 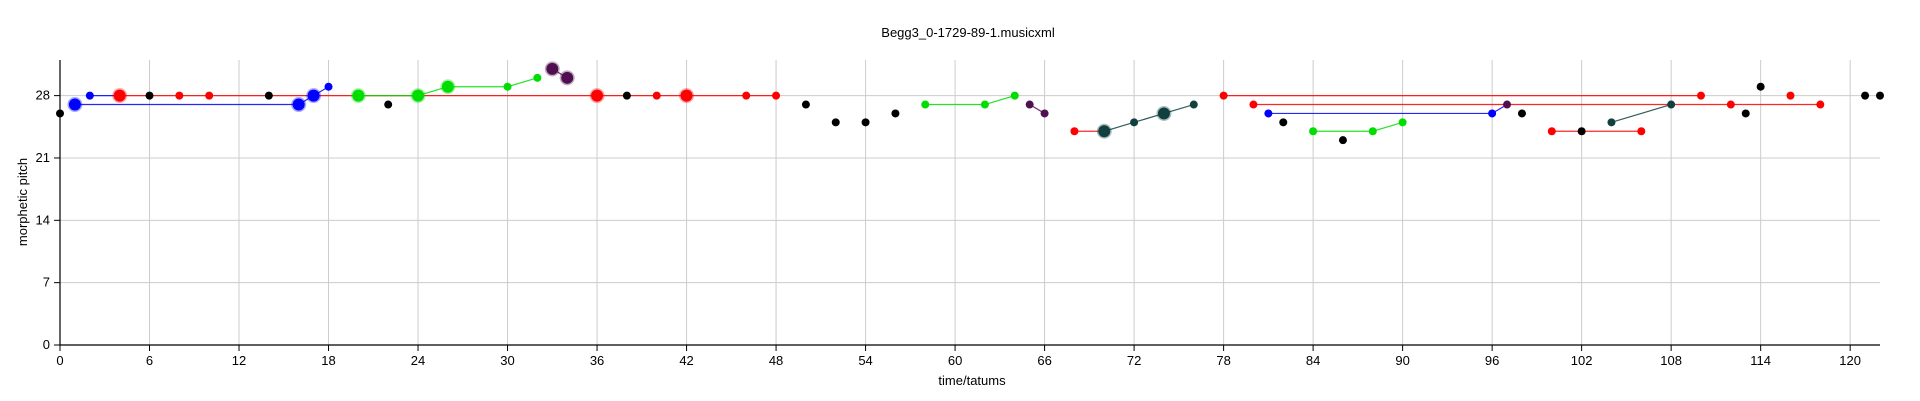 What do you see at coordinates (1223, 360) in the screenshot?
I see `x-tick-label: 78` at bounding box center [1223, 360].